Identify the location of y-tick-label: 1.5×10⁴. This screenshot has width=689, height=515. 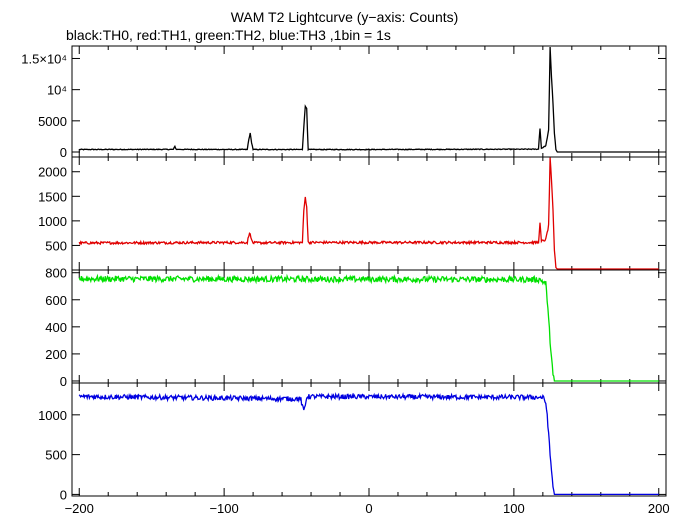
(44, 58).